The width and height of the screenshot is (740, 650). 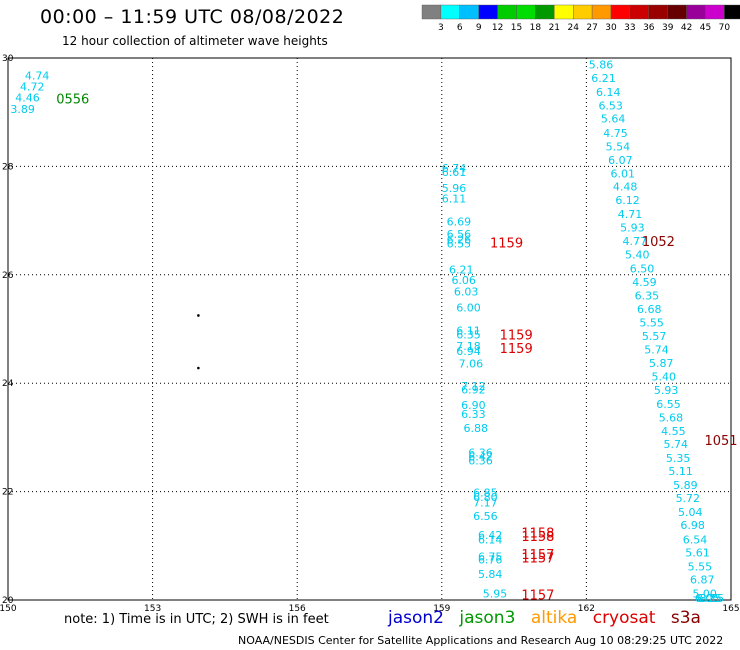 I want to click on colorbar-tick: 36, so click(x=649, y=28).